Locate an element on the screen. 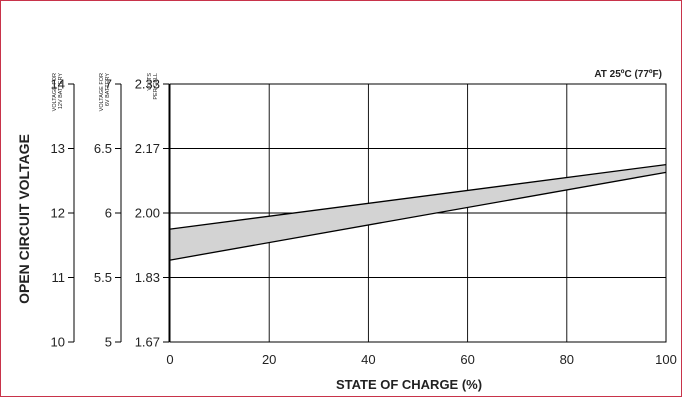  x-tick-label: 80 is located at coordinates (567, 359).